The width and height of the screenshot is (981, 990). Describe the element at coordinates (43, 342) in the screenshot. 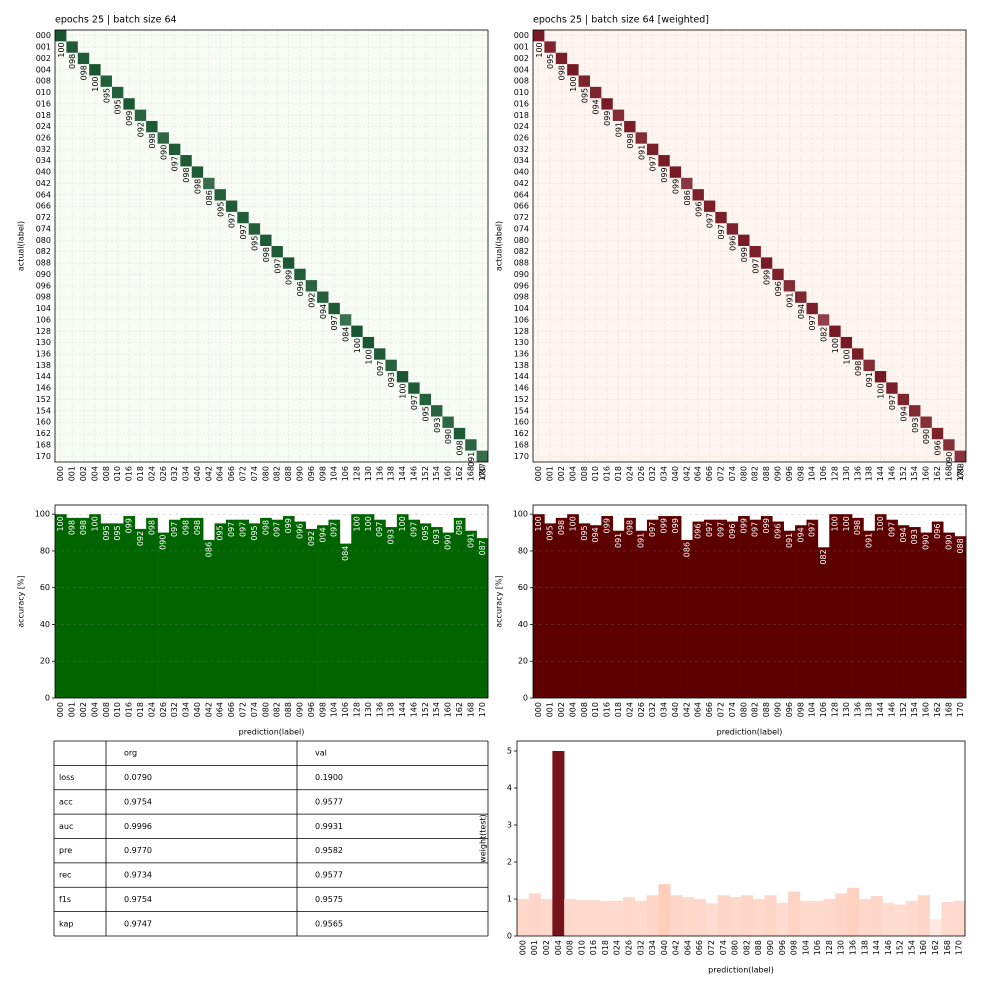

I see `y-tick-label: 130` at that location.